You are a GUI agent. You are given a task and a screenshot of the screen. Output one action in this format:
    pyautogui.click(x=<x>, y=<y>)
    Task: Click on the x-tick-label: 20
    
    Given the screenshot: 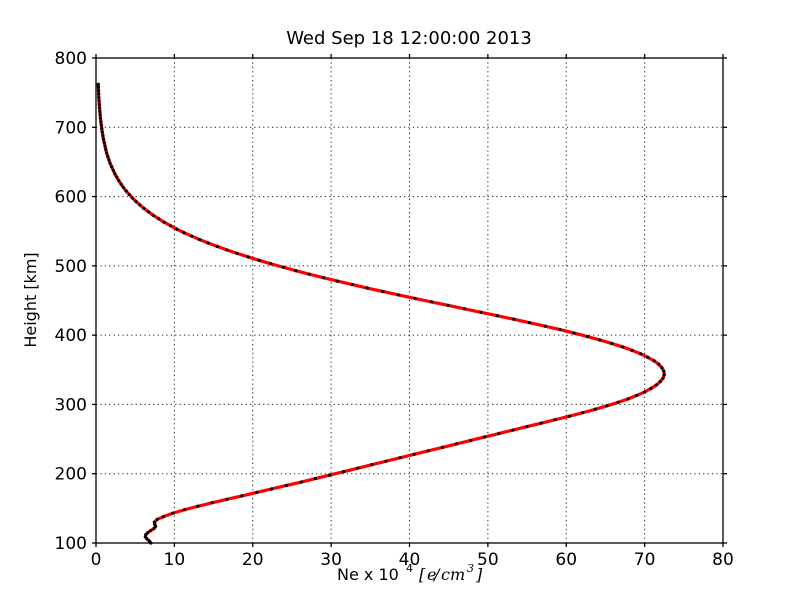 What is the action you would take?
    pyautogui.click(x=253, y=560)
    